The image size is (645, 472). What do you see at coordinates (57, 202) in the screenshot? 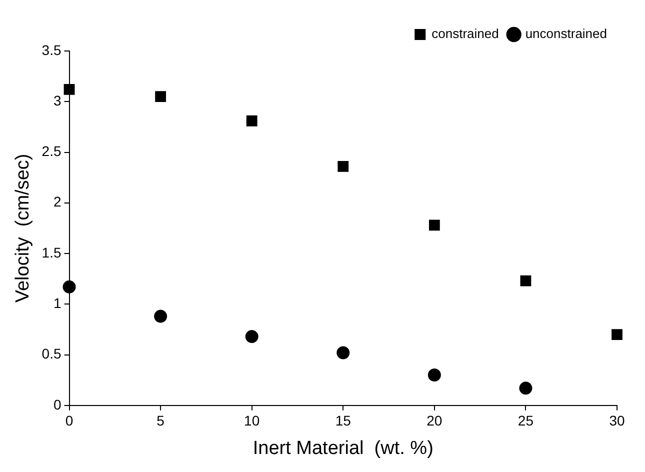
I see `y-tick-label: 2` at bounding box center [57, 202].